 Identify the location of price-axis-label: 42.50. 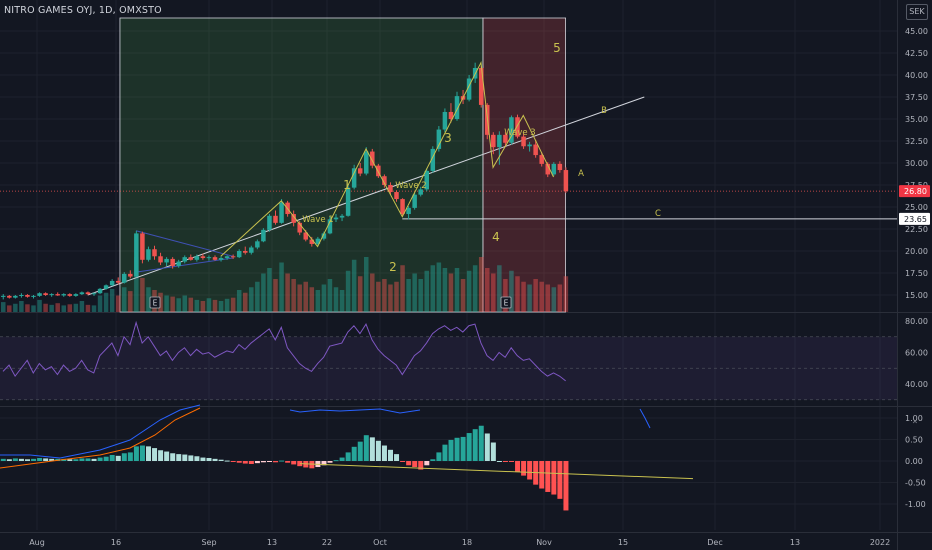
(916, 53).